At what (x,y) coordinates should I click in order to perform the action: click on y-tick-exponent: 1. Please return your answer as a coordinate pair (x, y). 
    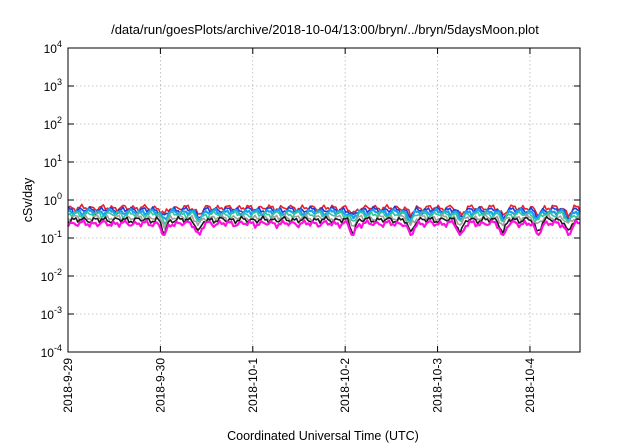
    Looking at the image, I should click on (59, 158).